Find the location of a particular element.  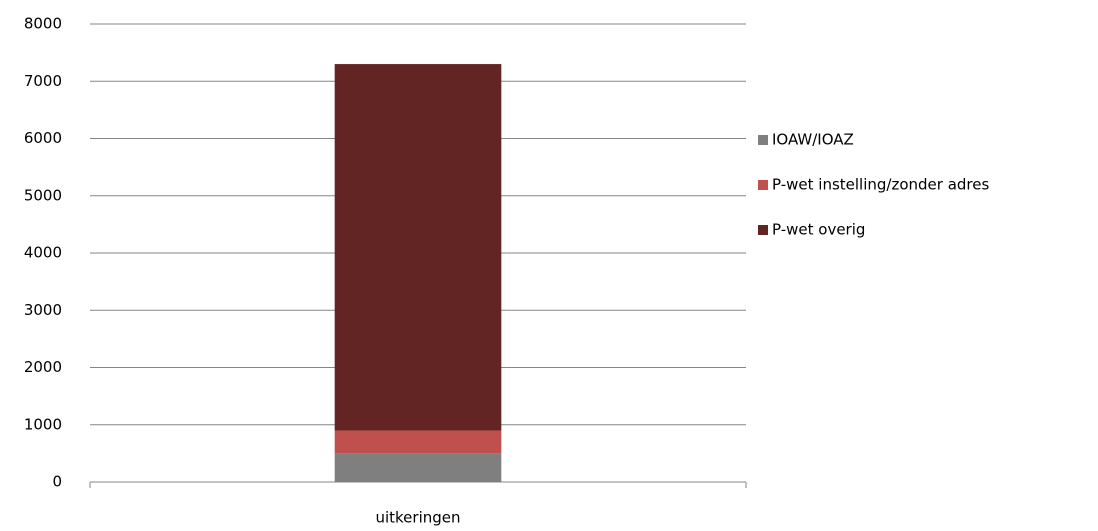

legend-label: P-wet instelling/zonder adres is located at coordinates (880, 185).